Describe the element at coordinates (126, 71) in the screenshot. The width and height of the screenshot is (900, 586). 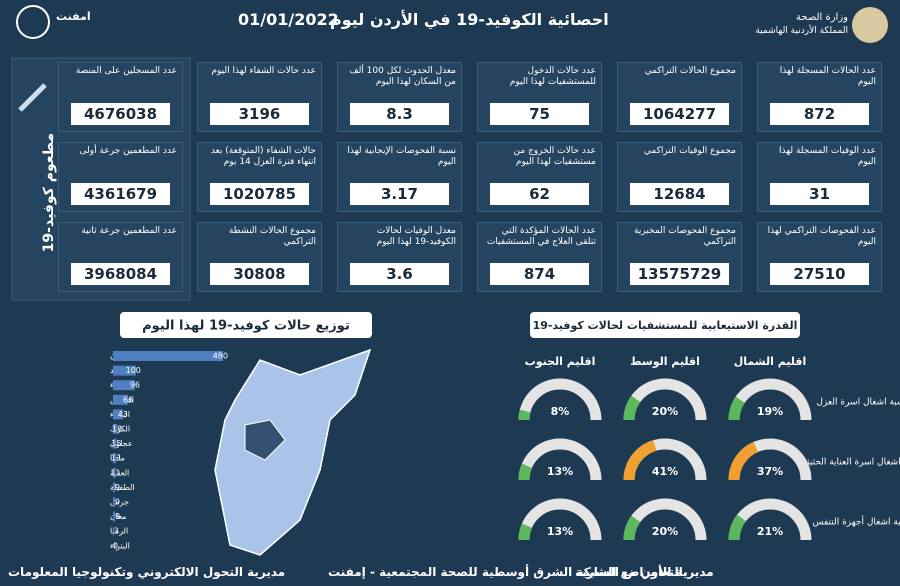
I see `vaccine-label: عدد المسجلين على المنصة` at that location.